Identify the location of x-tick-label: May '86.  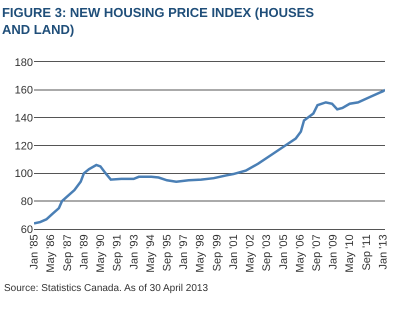
(51, 253).